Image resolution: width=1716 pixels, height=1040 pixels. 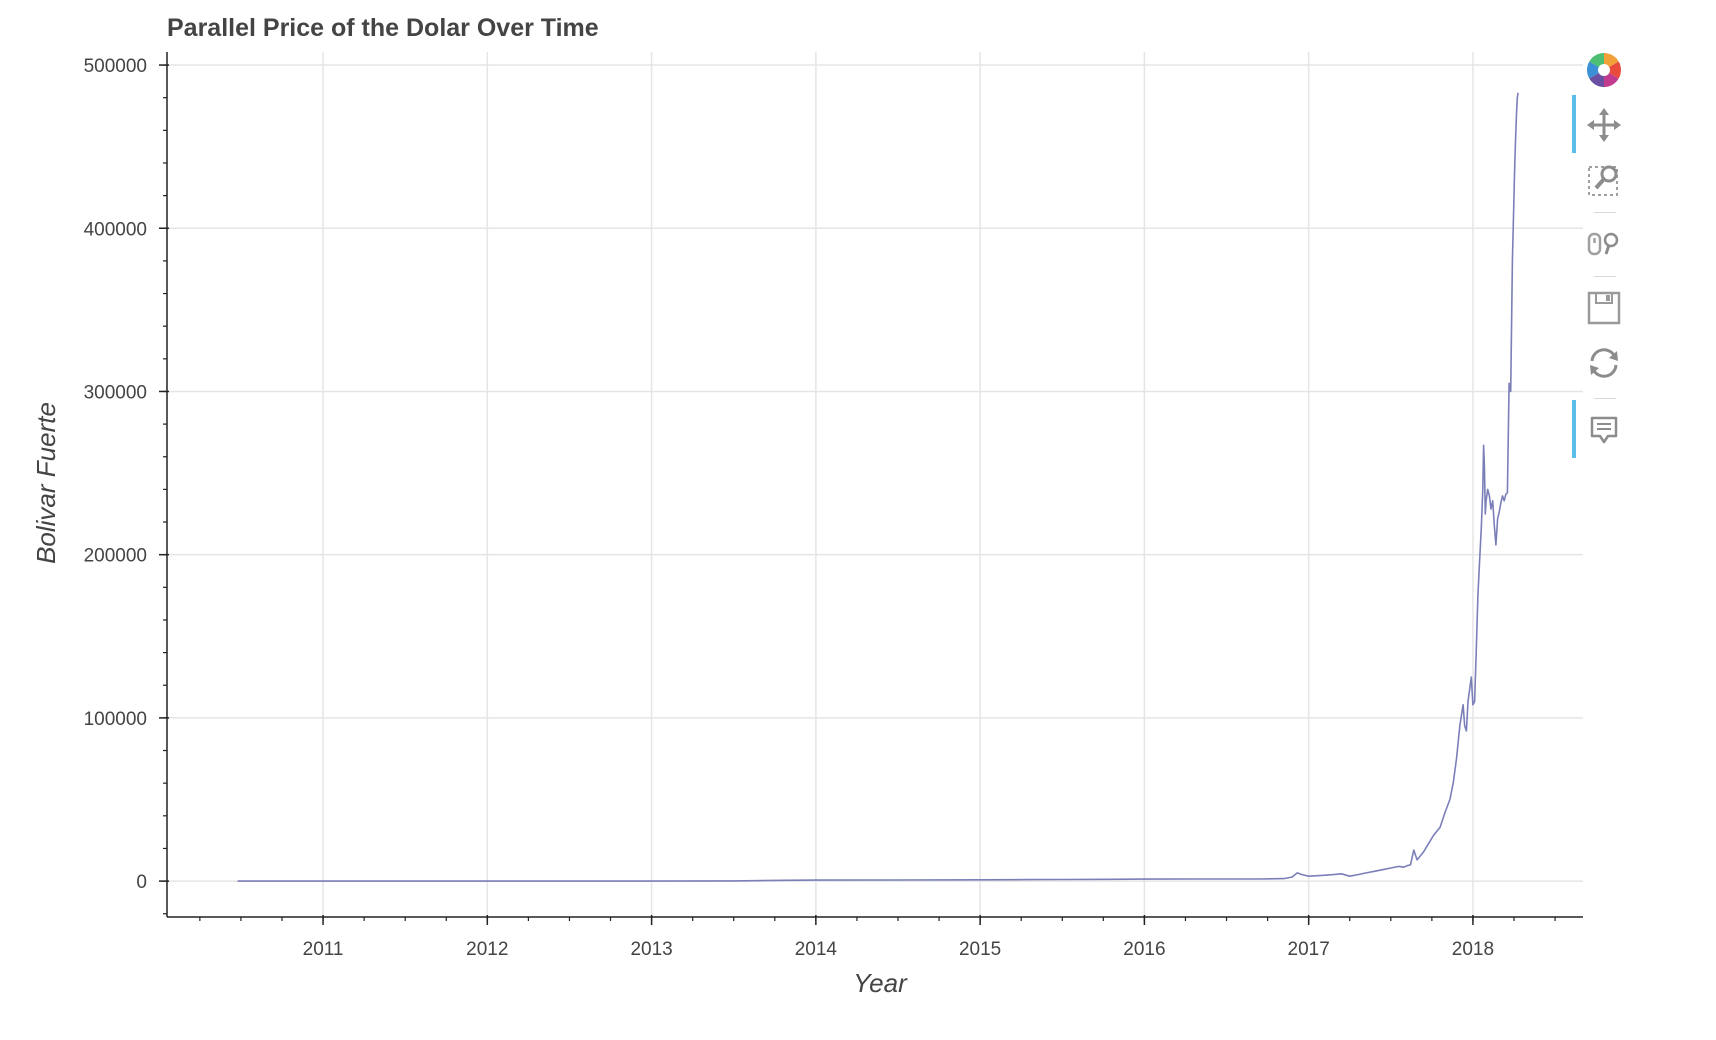 I want to click on x-tick-label: 2012, so click(x=487, y=949).